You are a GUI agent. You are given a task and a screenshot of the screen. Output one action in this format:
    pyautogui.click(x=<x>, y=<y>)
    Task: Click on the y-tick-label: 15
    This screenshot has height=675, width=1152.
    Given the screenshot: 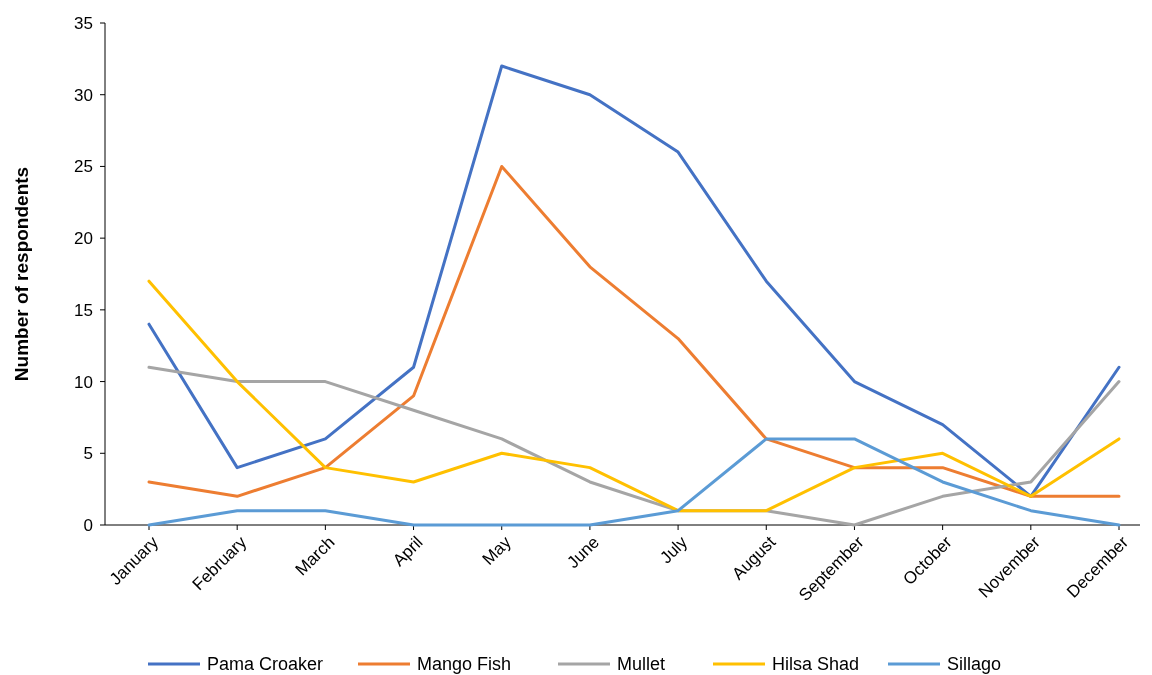 What is the action you would take?
    pyautogui.click(x=83, y=310)
    